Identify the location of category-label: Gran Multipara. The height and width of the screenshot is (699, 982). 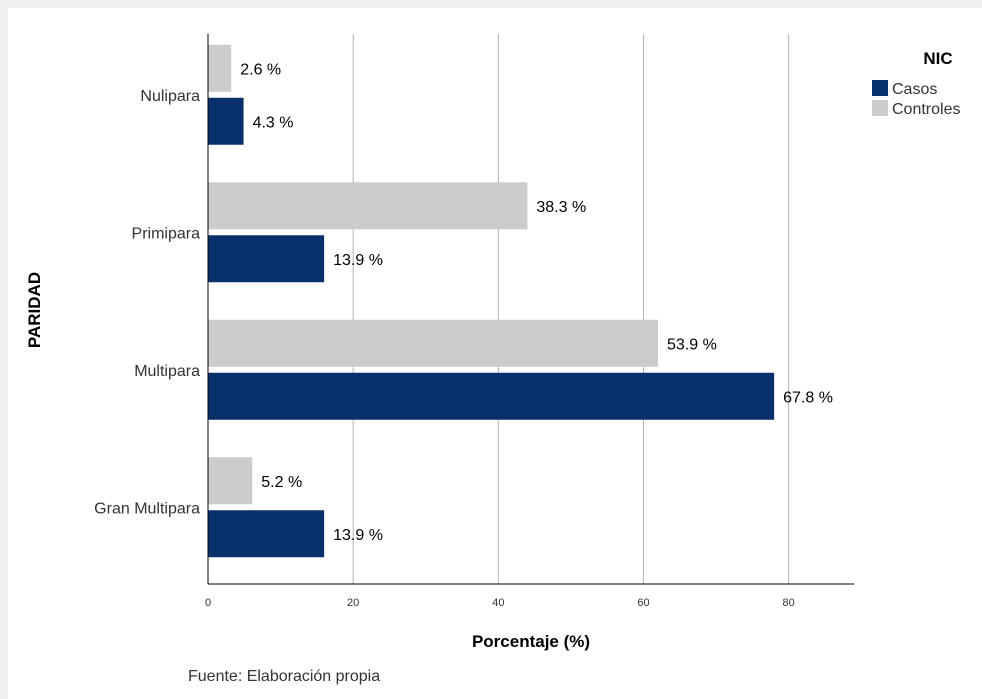
(147, 508).